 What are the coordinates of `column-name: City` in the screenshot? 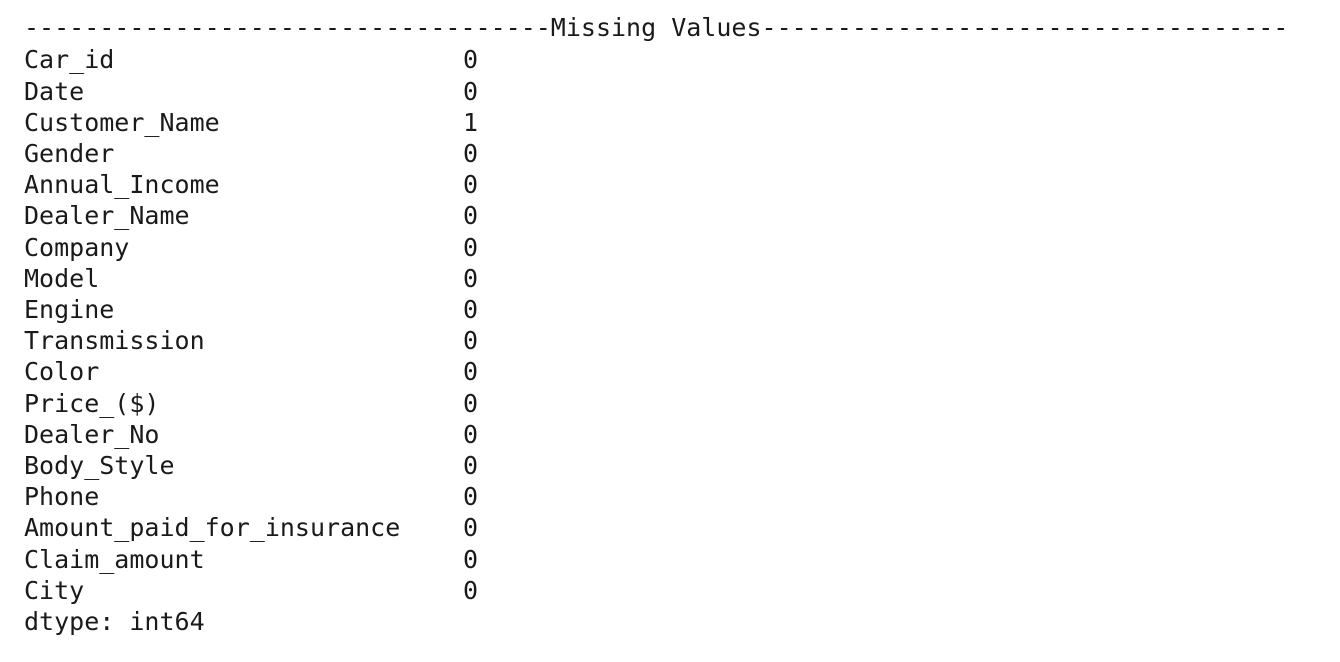 It's located at (54, 590).